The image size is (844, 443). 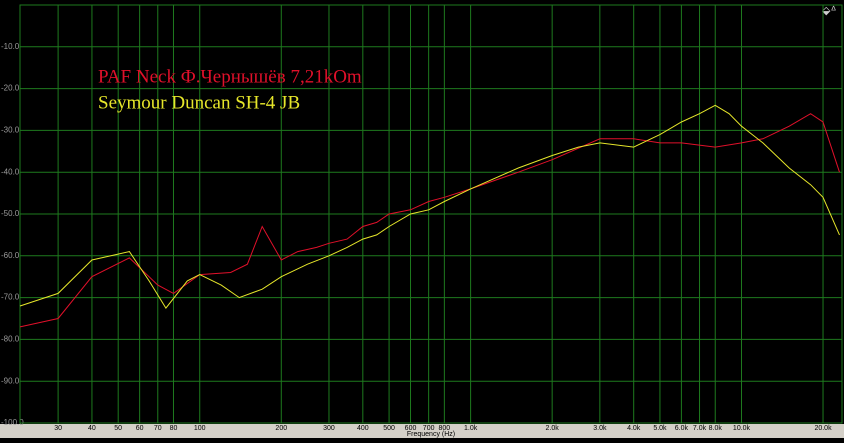 What do you see at coordinates (10, 213) in the screenshot?
I see `y-tick-label: -50.0` at bounding box center [10, 213].